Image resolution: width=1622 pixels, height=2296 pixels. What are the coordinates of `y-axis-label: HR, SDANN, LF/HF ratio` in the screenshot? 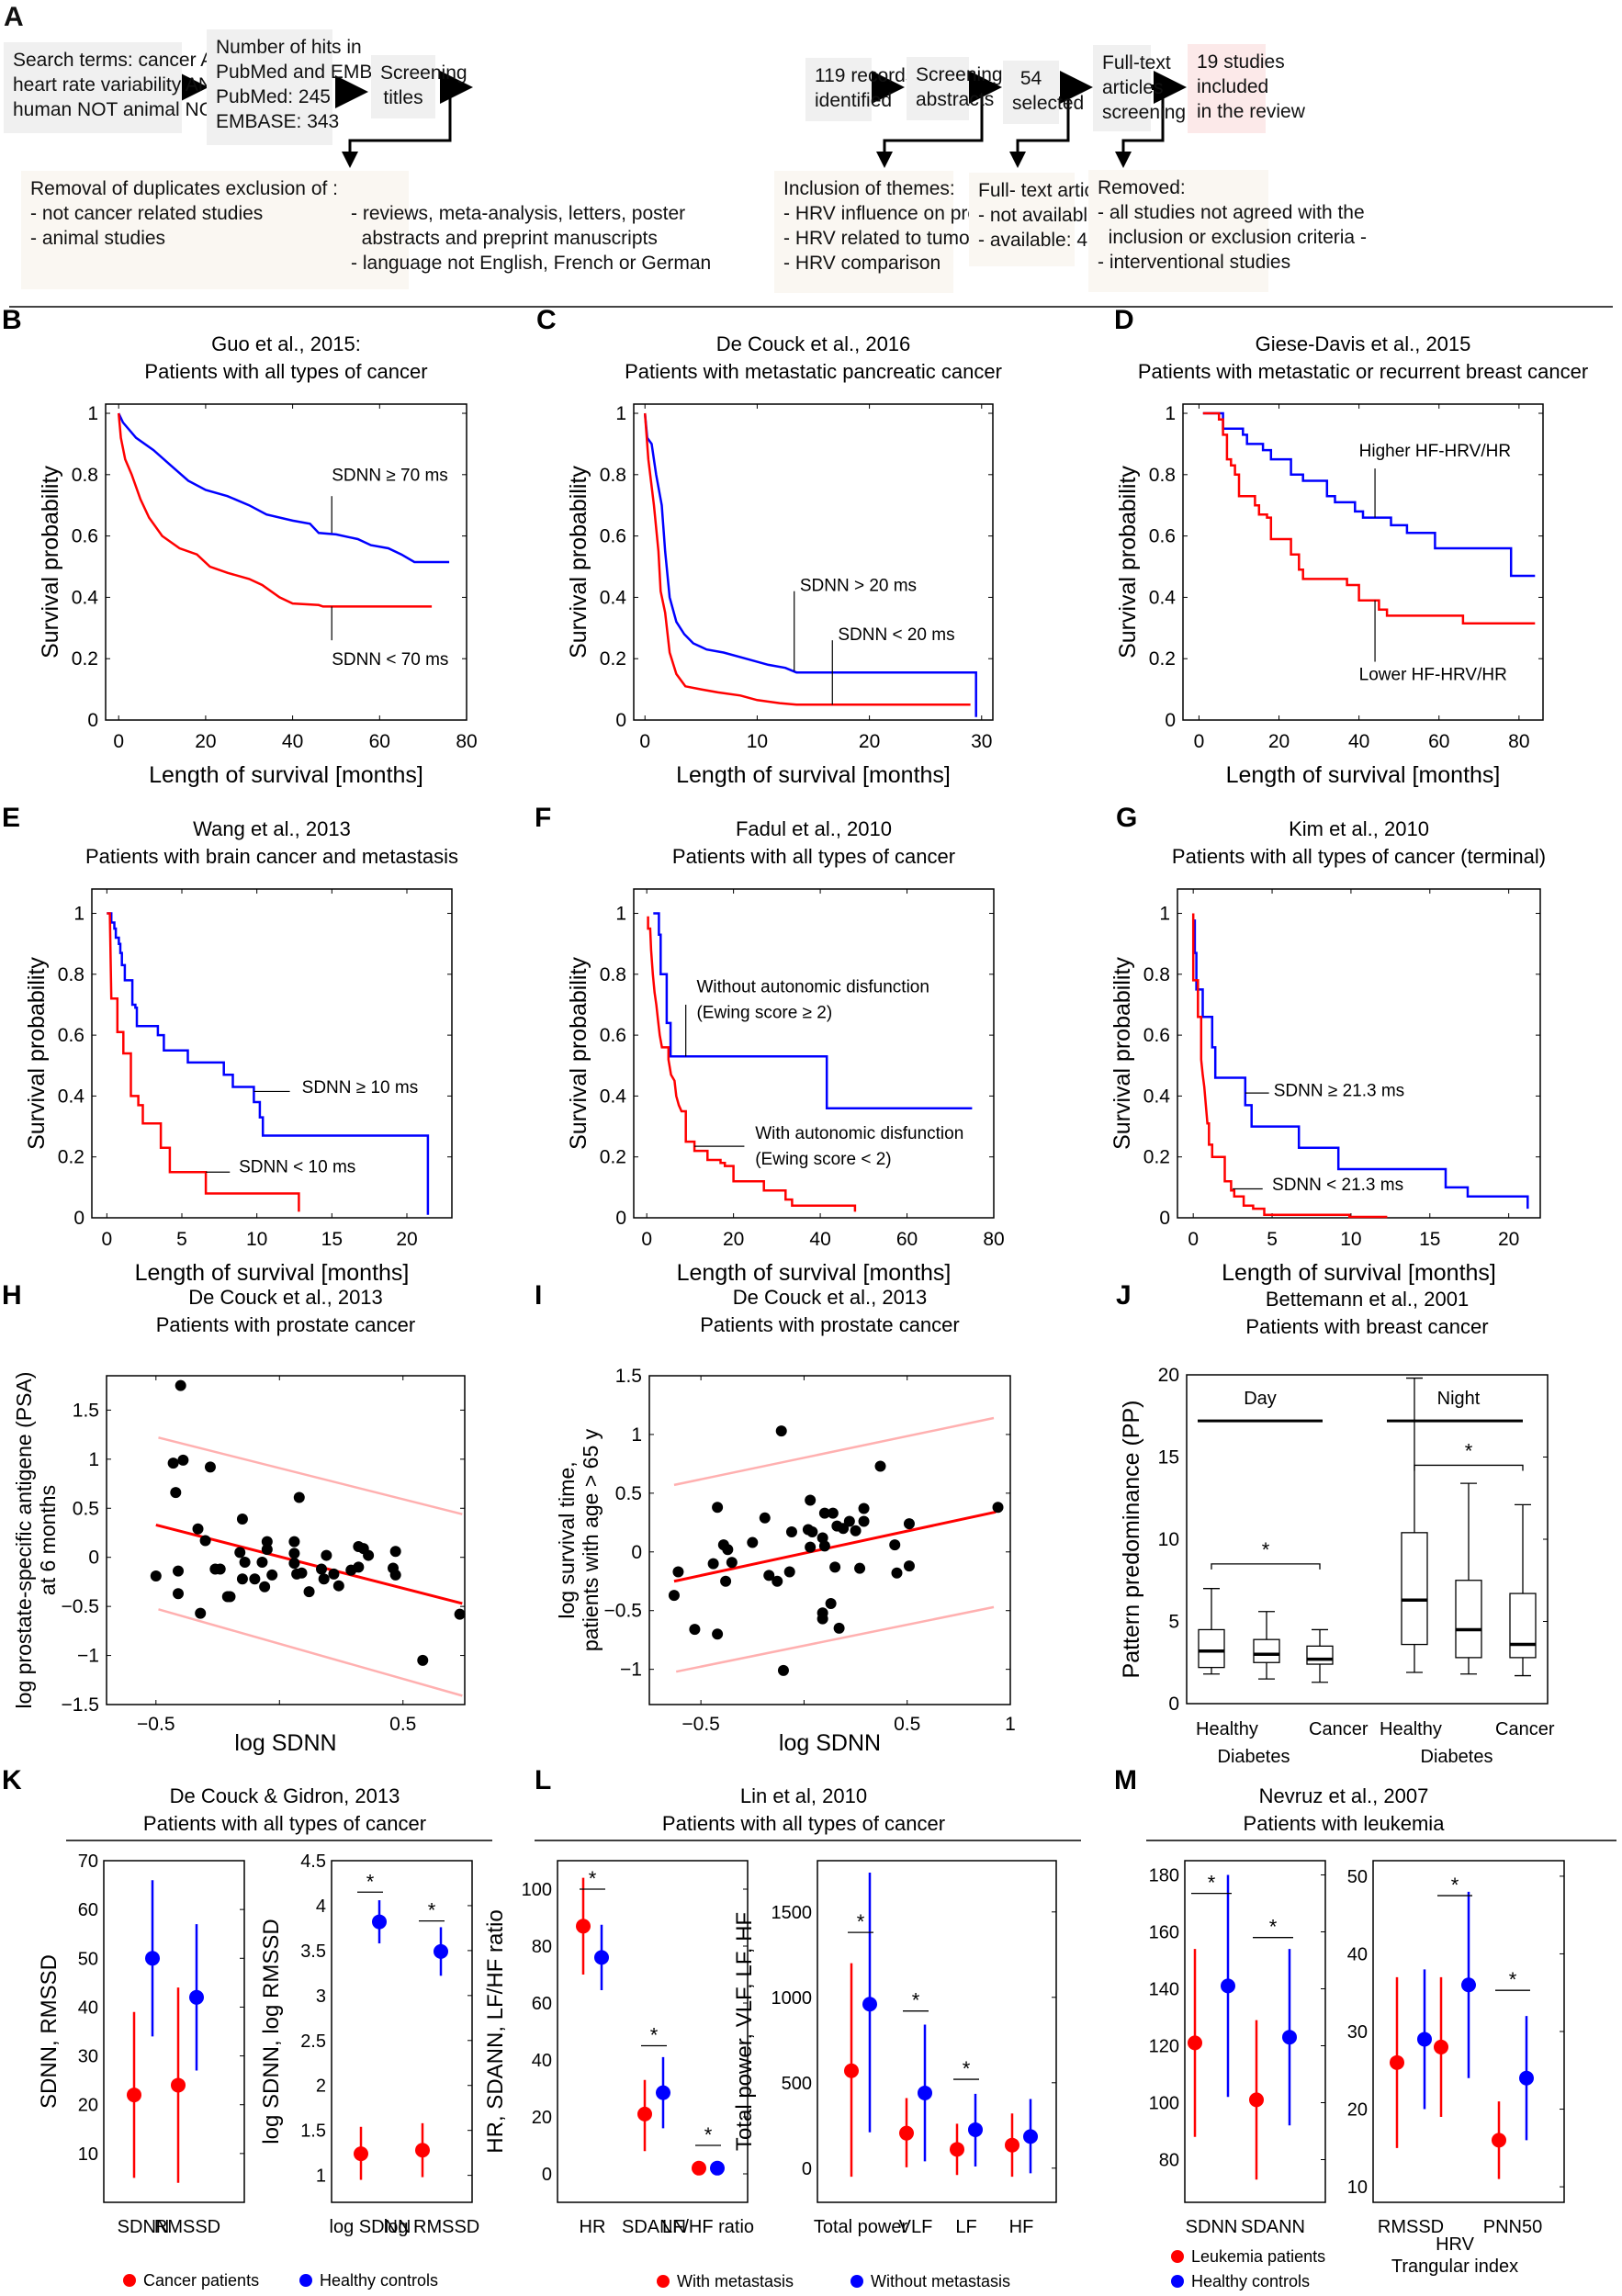 It's located at (495, 2031).